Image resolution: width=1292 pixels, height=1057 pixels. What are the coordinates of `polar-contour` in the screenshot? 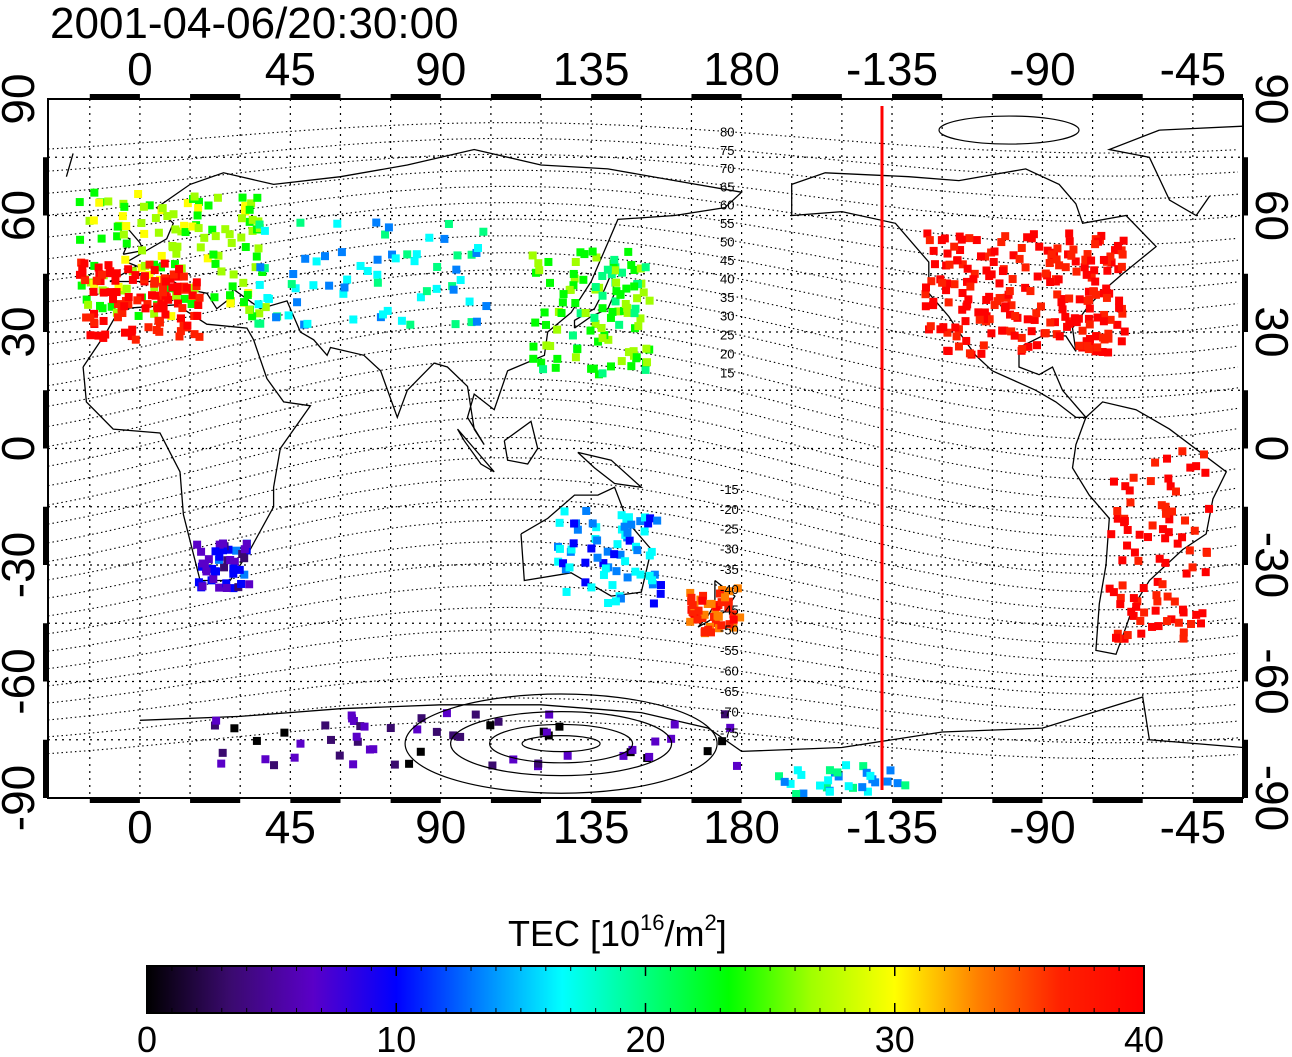 It's located at (561, 743).